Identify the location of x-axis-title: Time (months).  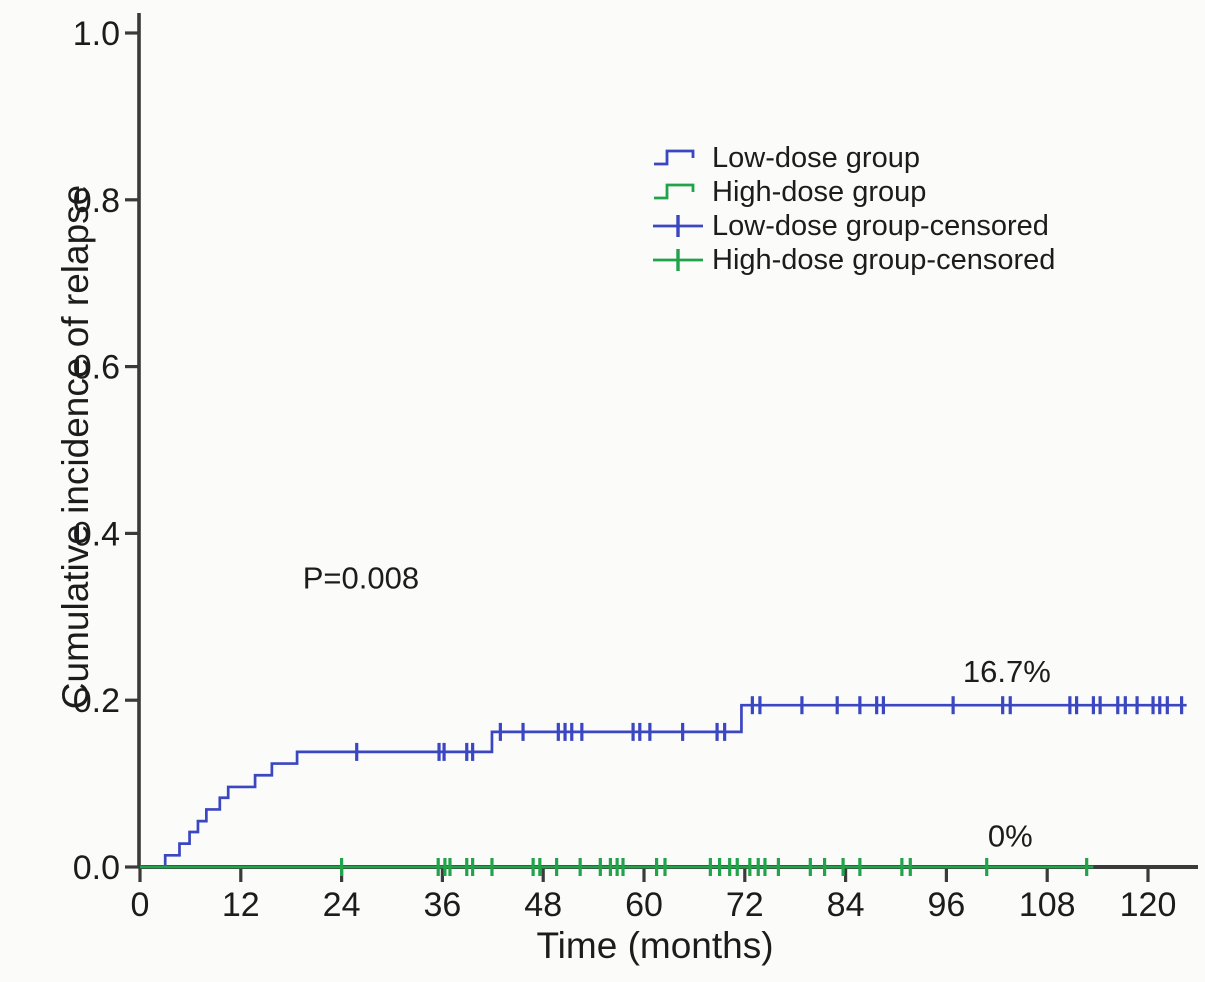
(655, 945).